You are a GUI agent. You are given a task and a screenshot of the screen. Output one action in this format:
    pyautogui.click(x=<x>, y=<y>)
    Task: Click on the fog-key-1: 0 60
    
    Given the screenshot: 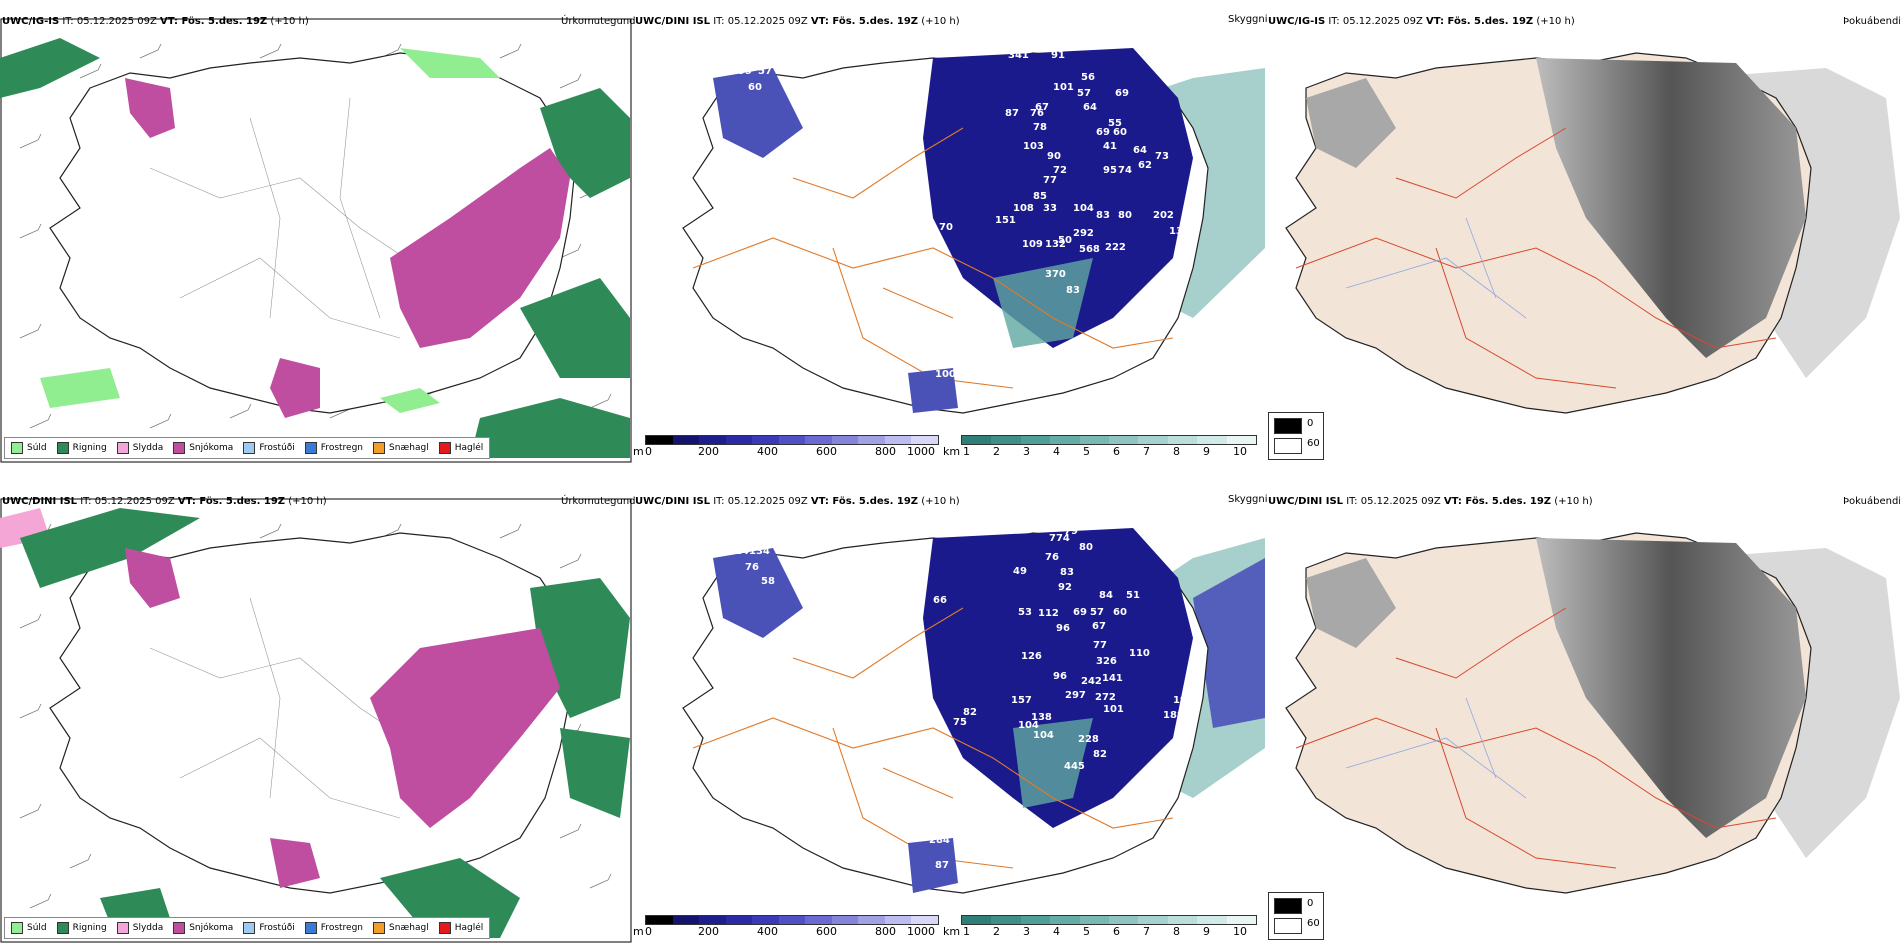 What is the action you would take?
    pyautogui.click(x=1296, y=436)
    